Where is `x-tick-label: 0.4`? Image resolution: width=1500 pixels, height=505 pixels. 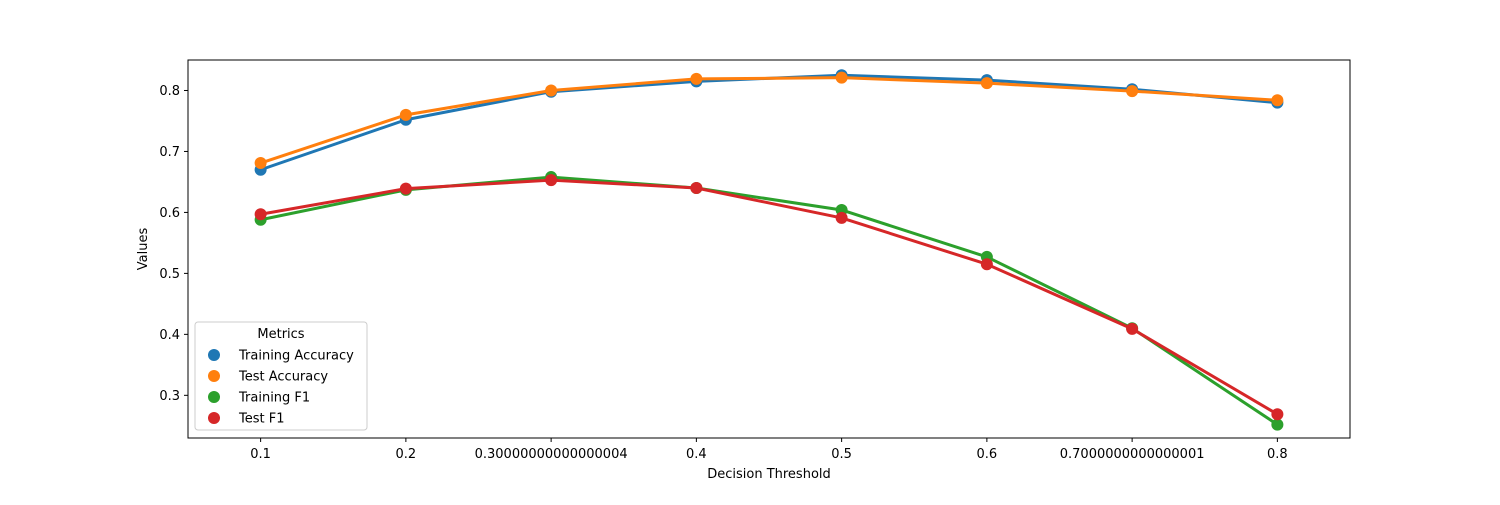
x-tick-label: 0.4 is located at coordinates (696, 454).